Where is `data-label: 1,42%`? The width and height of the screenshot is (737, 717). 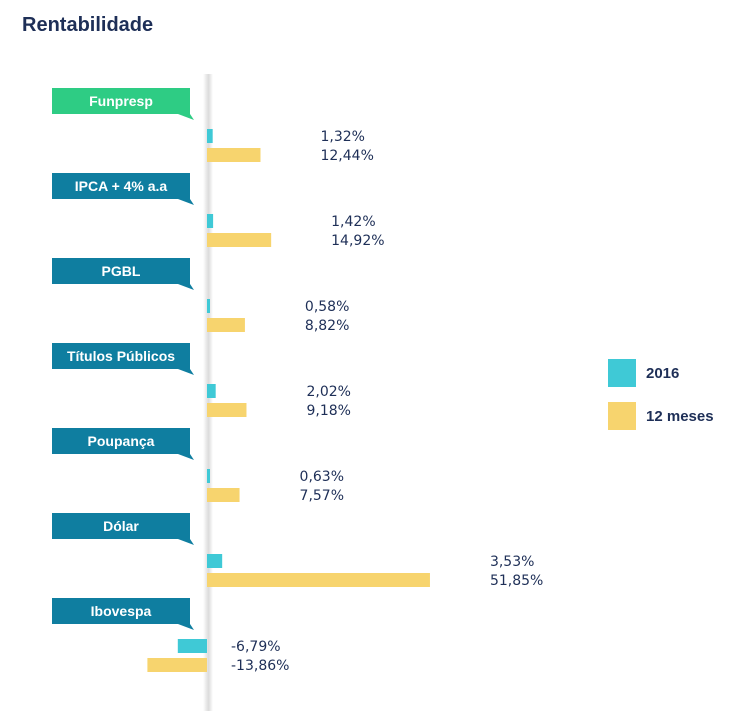 data-label: 1,42% is located at coordinates (353, 222).